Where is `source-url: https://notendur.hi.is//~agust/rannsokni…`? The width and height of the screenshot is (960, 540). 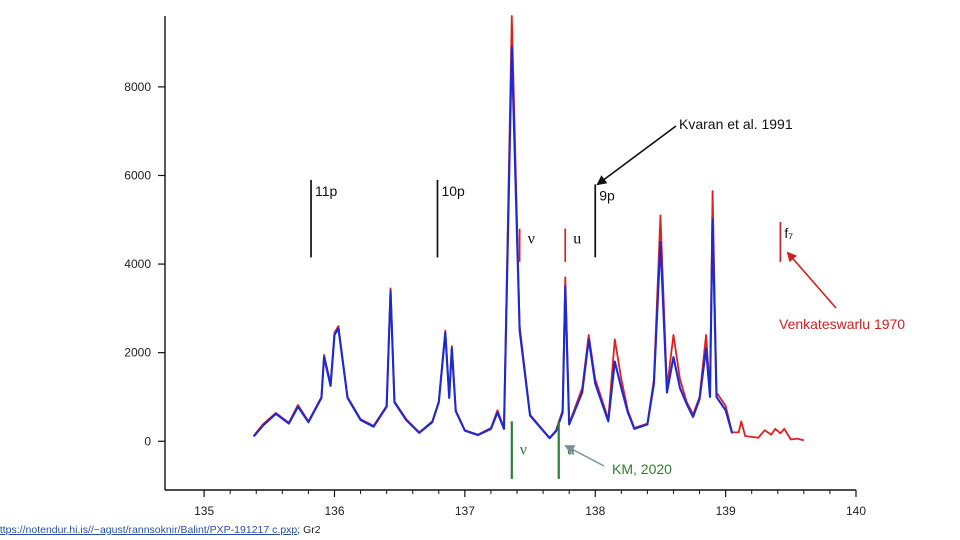 source-url: https://notendur.hi.is//~agust/rannsokni… is located at coordinates (149, 530).